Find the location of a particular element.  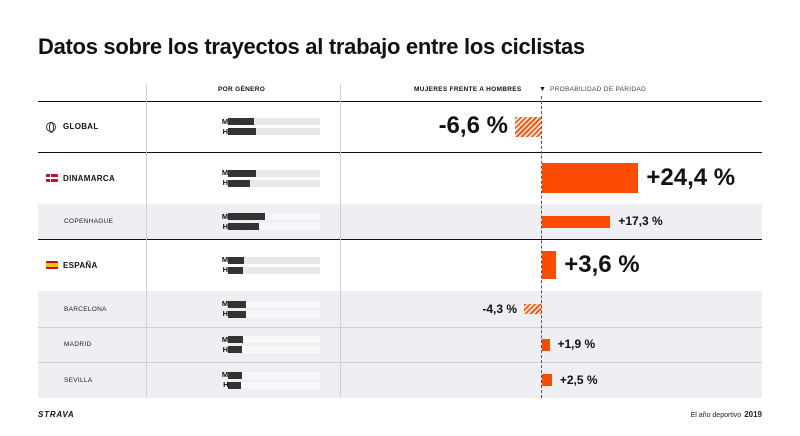

difference-label: +1,9 % is located at coordinates (576, 344).